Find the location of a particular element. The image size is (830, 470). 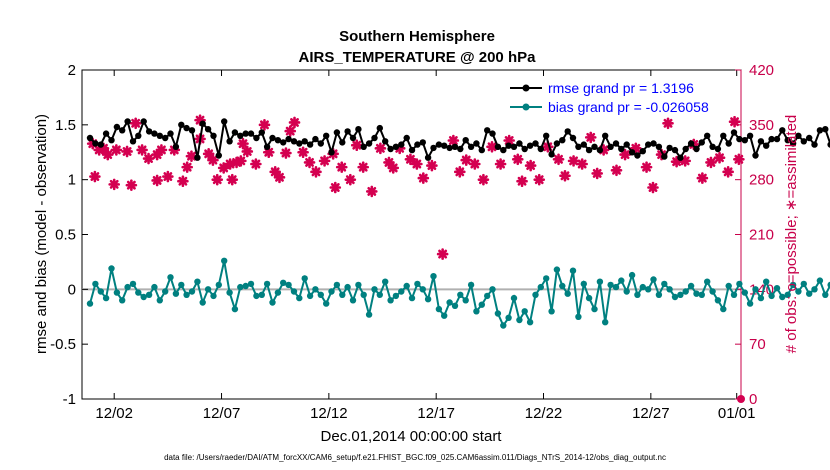

legend-rmse-label: rmse grand pr = 1.3196 is located at coordinates (621, 88).